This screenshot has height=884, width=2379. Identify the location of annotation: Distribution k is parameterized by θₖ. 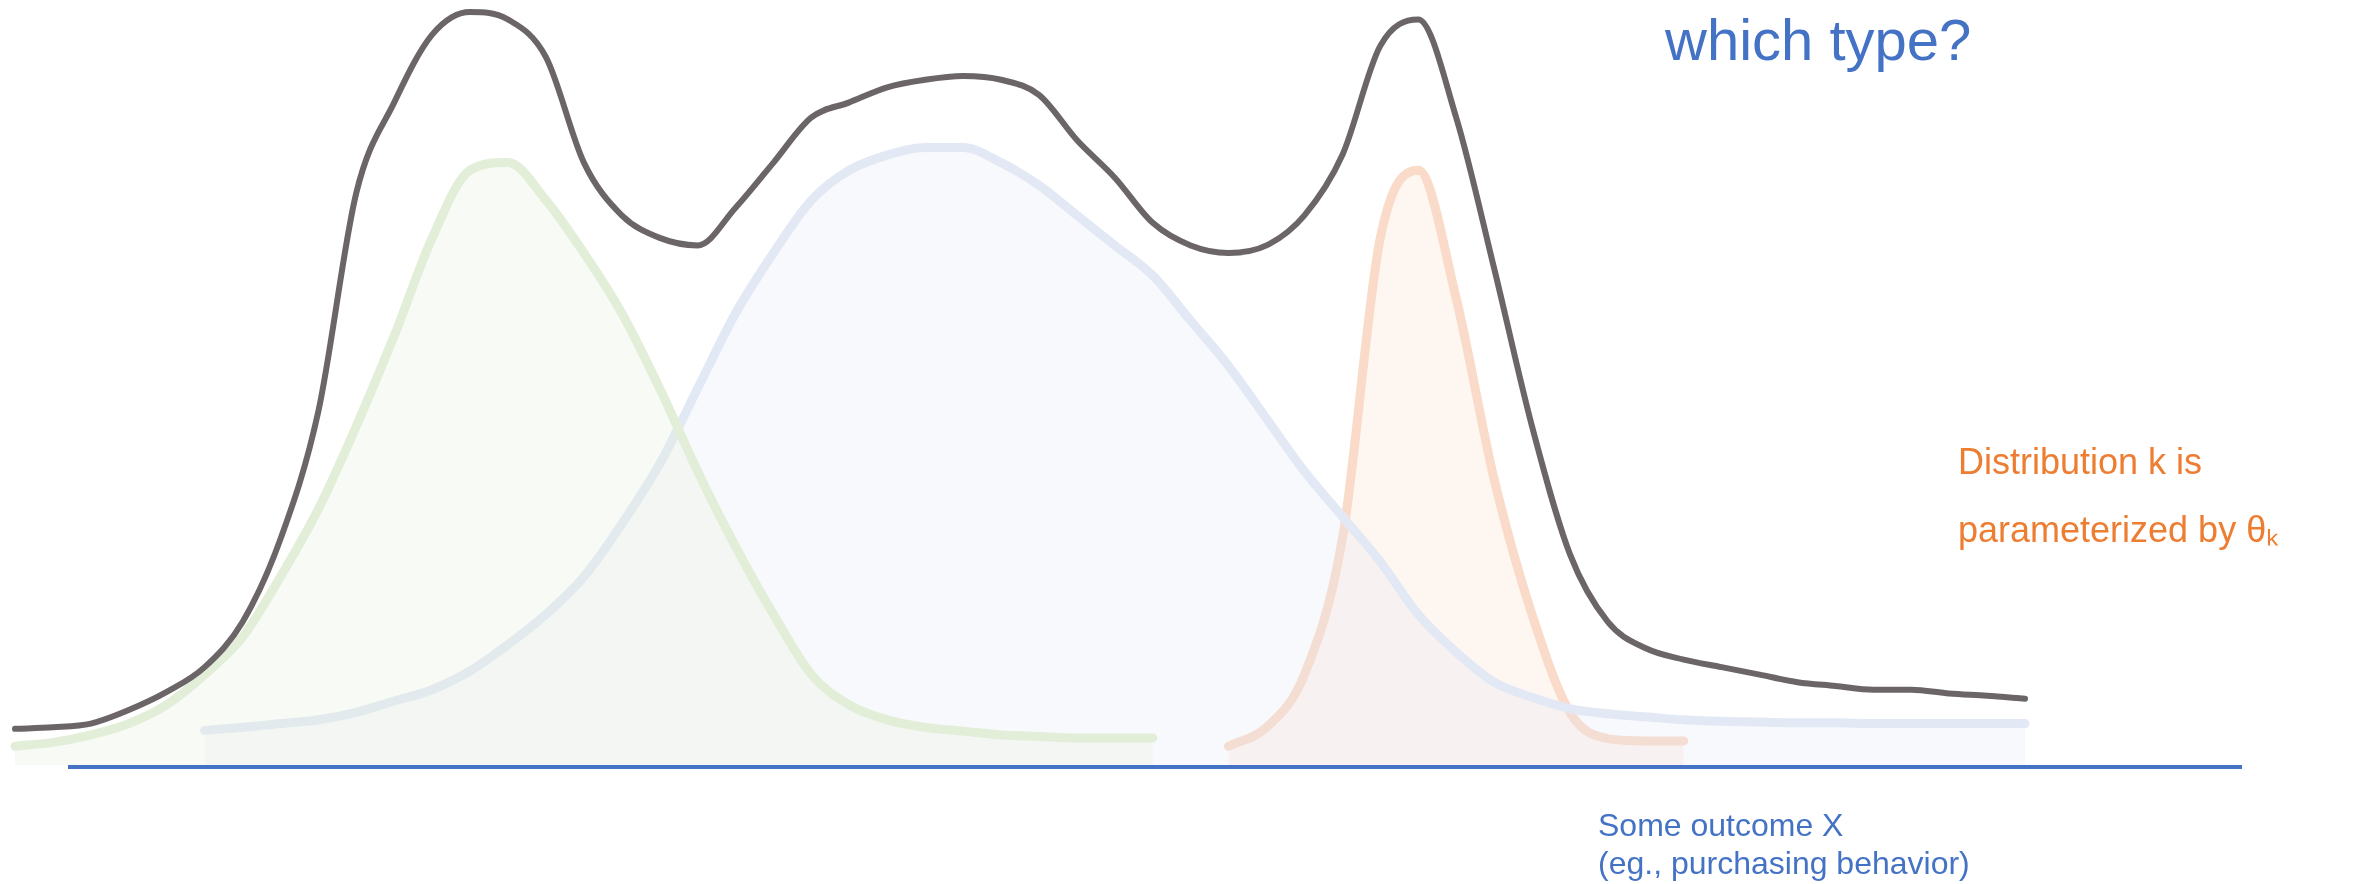
(2118, 496).